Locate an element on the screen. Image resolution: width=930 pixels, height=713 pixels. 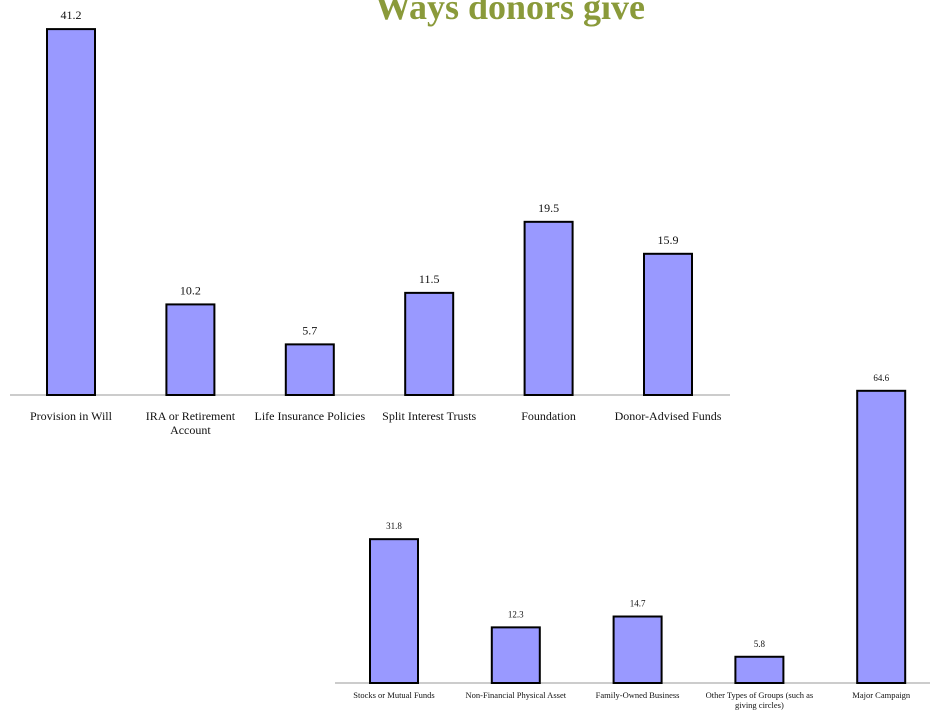
category-label: Family-Owned Business is located at coordinates (637, 695).